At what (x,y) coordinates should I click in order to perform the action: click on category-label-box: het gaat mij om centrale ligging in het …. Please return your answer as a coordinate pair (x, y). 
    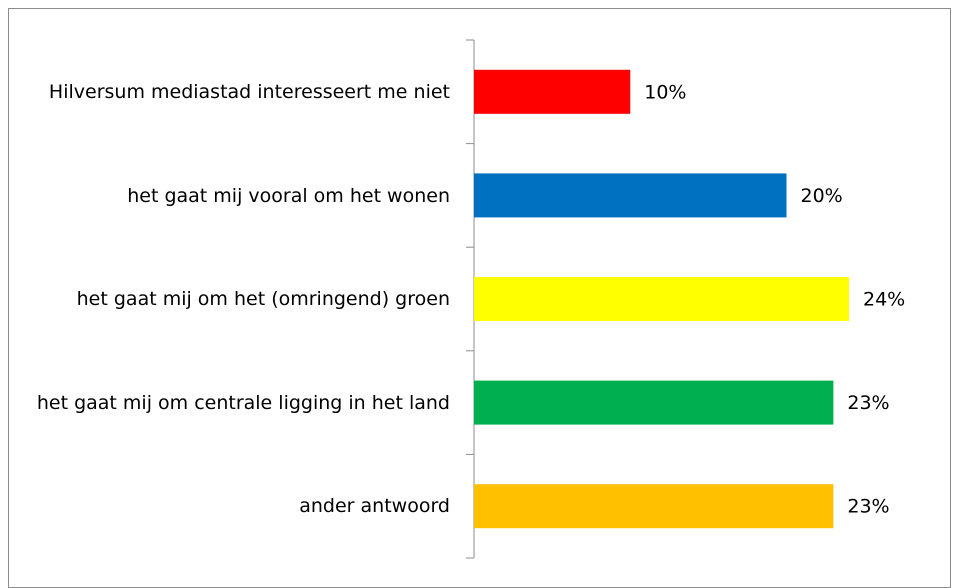
    Looking at the image, I should click on (243, 403).